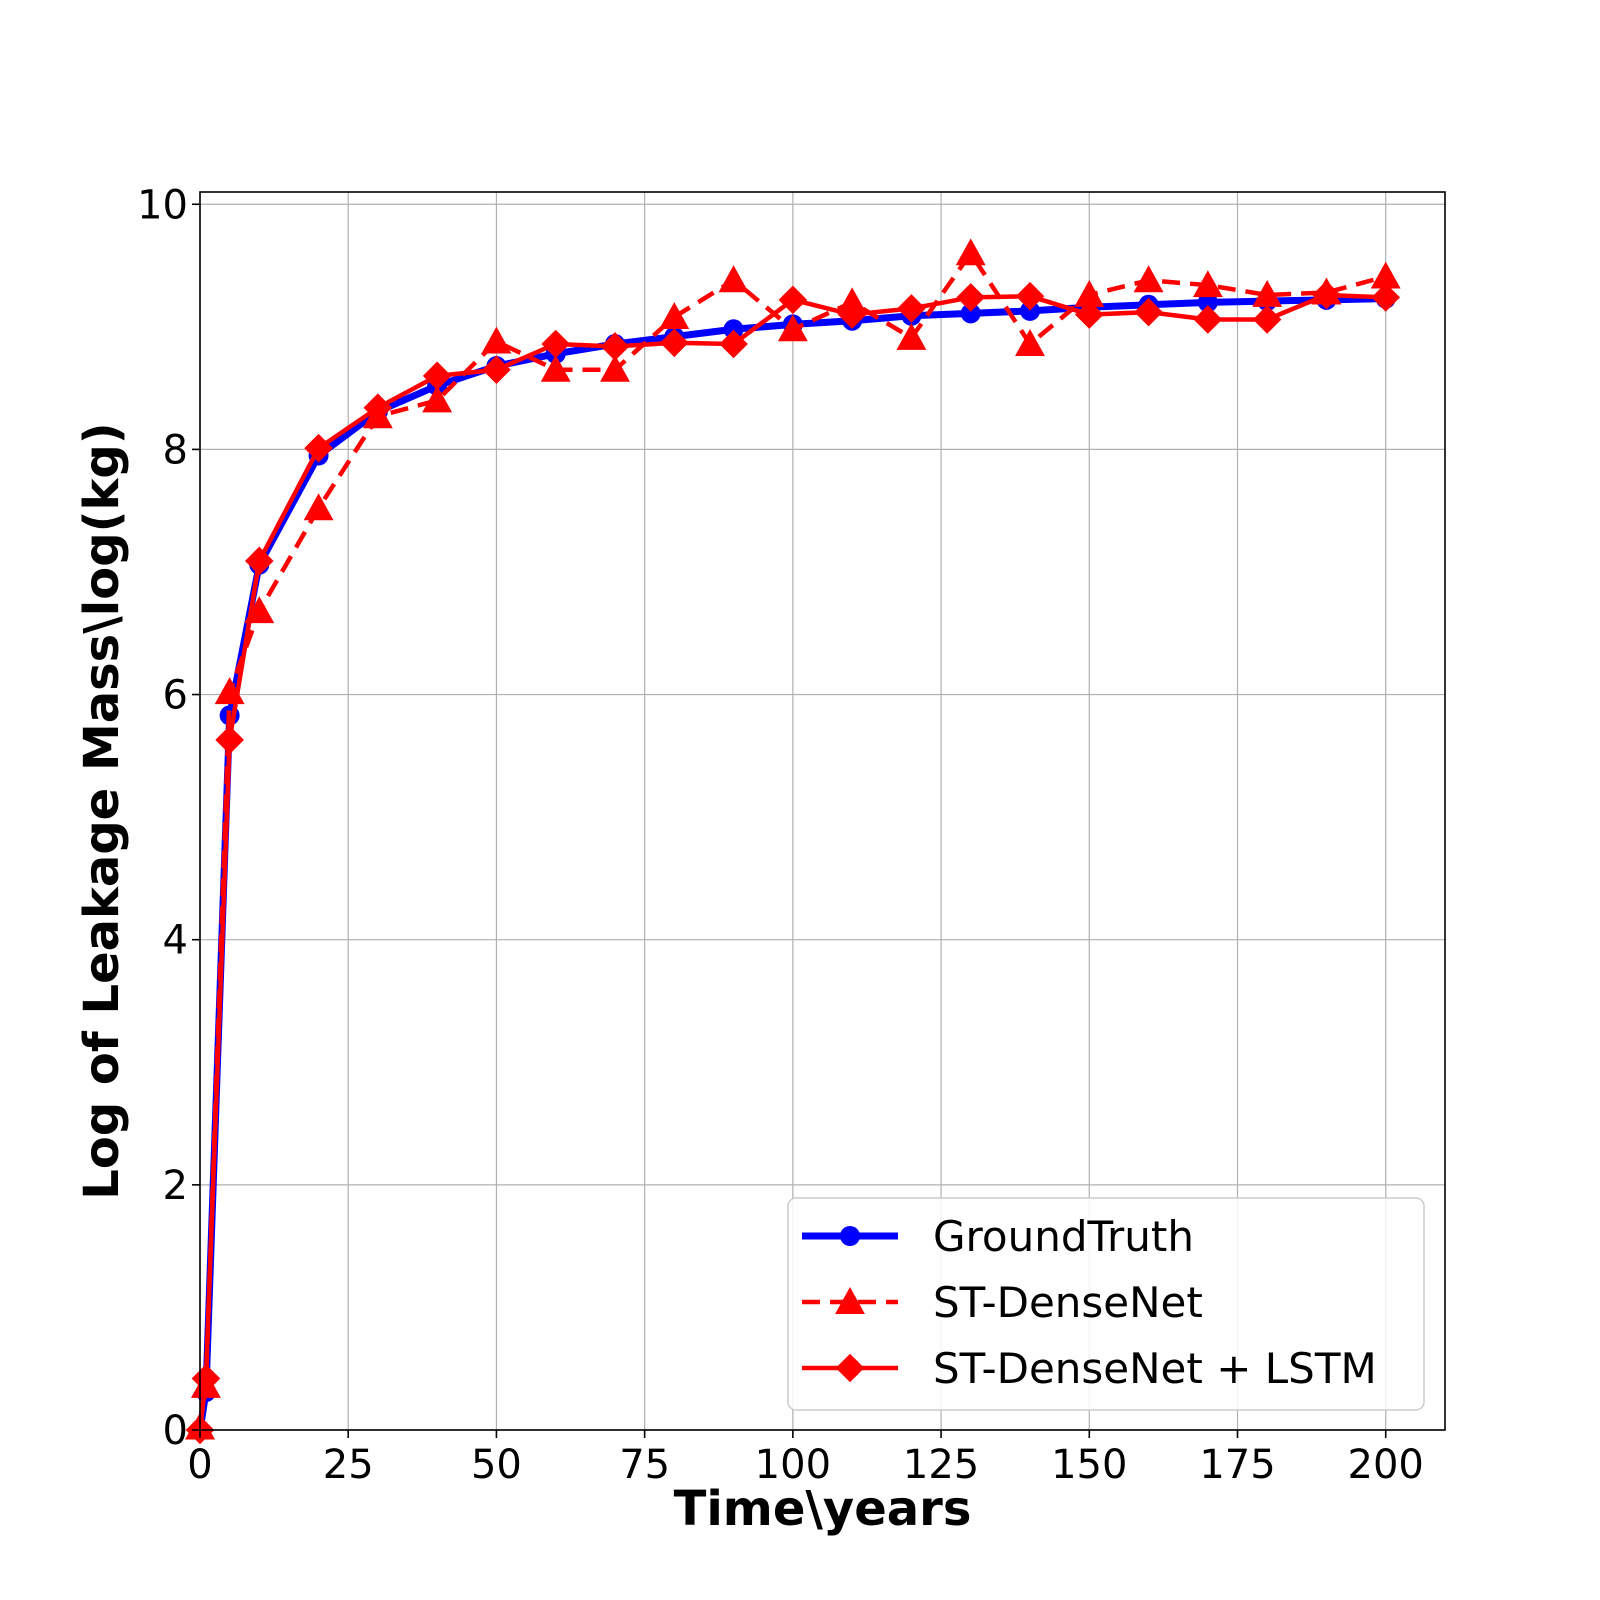 The image size is (1600, 1600). I want to click on legend-item-st-densenet-lstm: ST-DenseNet + LSTM, so click(1089, 1368).